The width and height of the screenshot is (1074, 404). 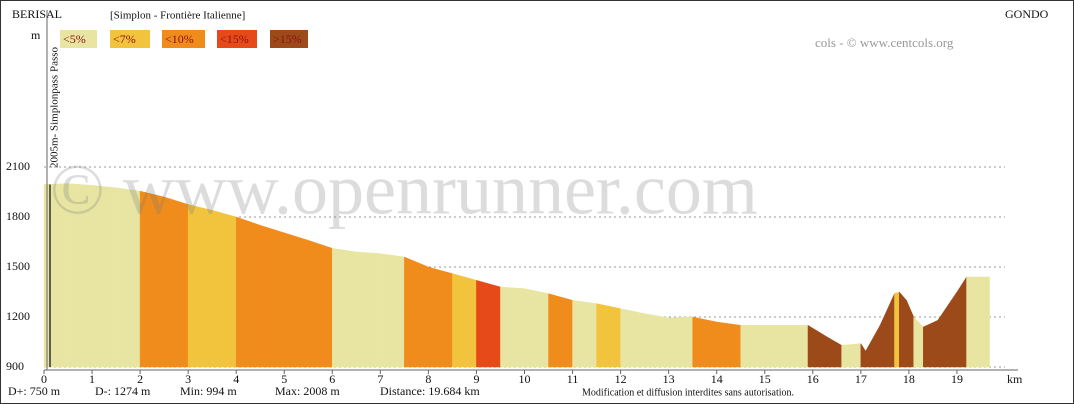 What do you see at coordinates (55, 107) in the screenshot?
I see `pass-label: 2005m- Simplonpass Passo` at bounding box center [55, 107].